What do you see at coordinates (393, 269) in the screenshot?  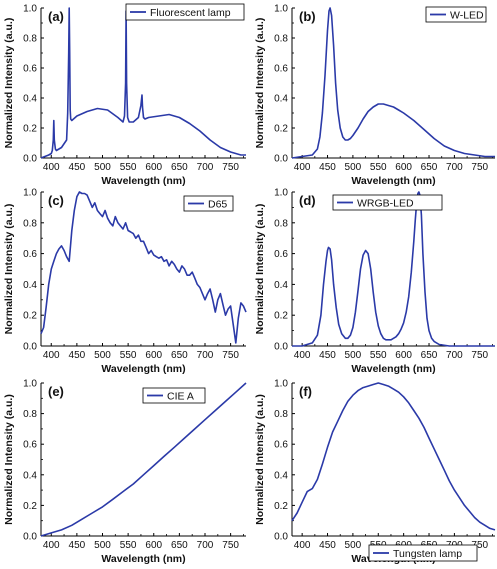 I see `series-line-wrgb-led` at bounding box center [393, 269].